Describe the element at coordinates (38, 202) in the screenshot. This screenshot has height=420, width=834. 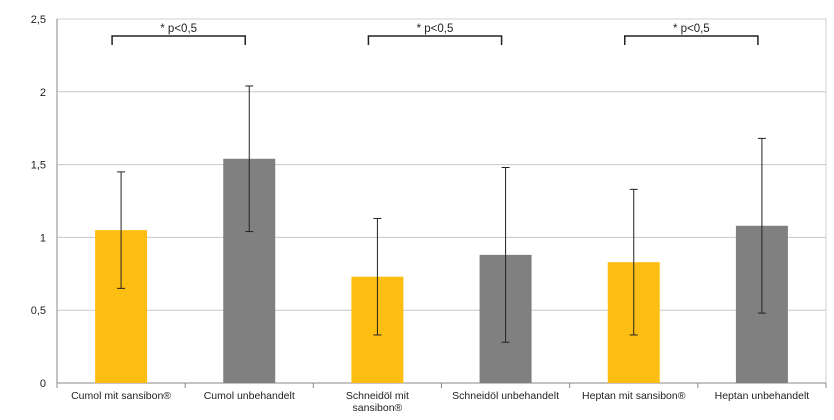
I see `y-tick-labels: 0 0,5 1 1,5 2 2,5` at that location.